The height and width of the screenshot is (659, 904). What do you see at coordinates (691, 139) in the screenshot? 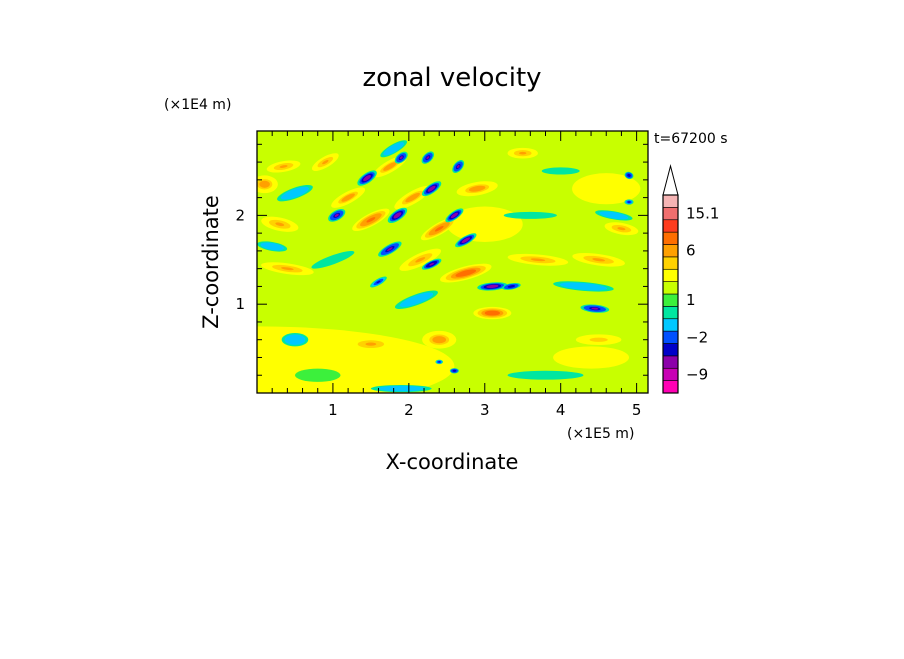
I see `time-label: t=67200 s` at bounding box center [691, 139].